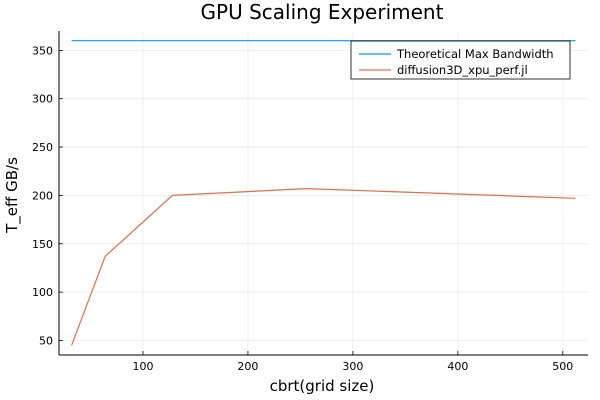  What do you see at coordinates (42, 244) in the screenshot?
I see `y-tick-label: 150` at bounding box center [42, 244].